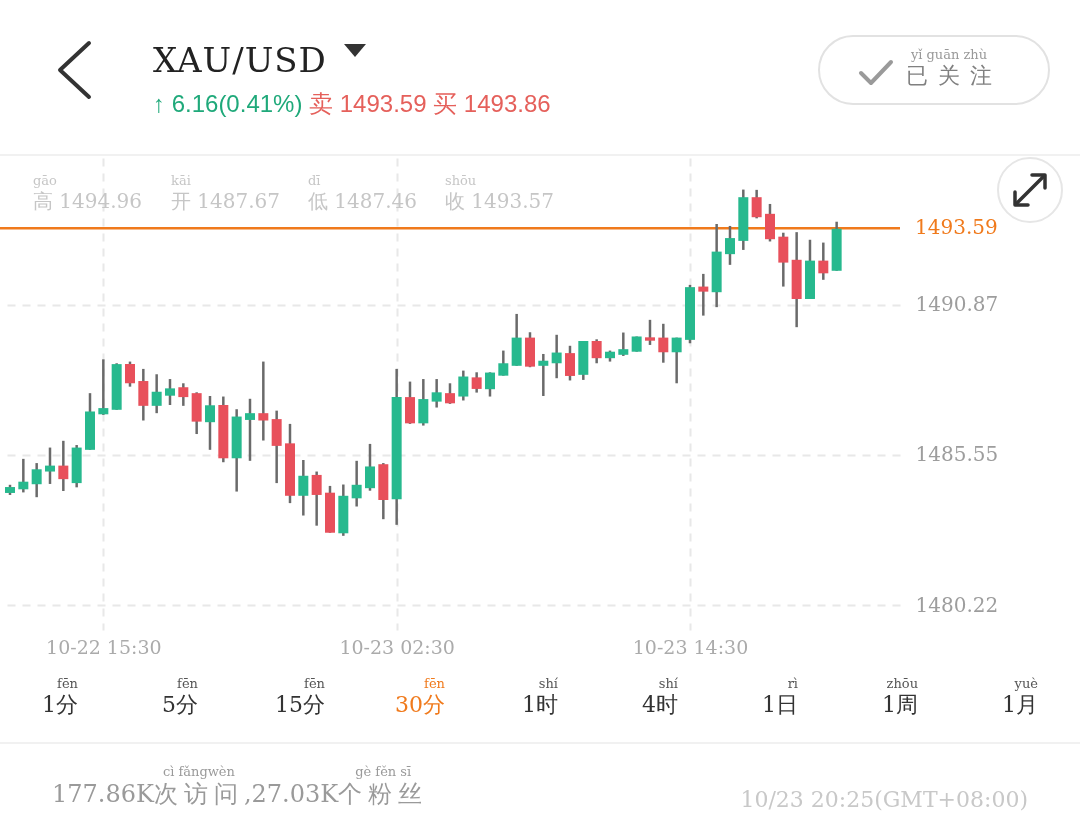  What do you see at coordinates (420, 705) in the screenshot?
I see `text: 30分` at bounding box center [420, 705].